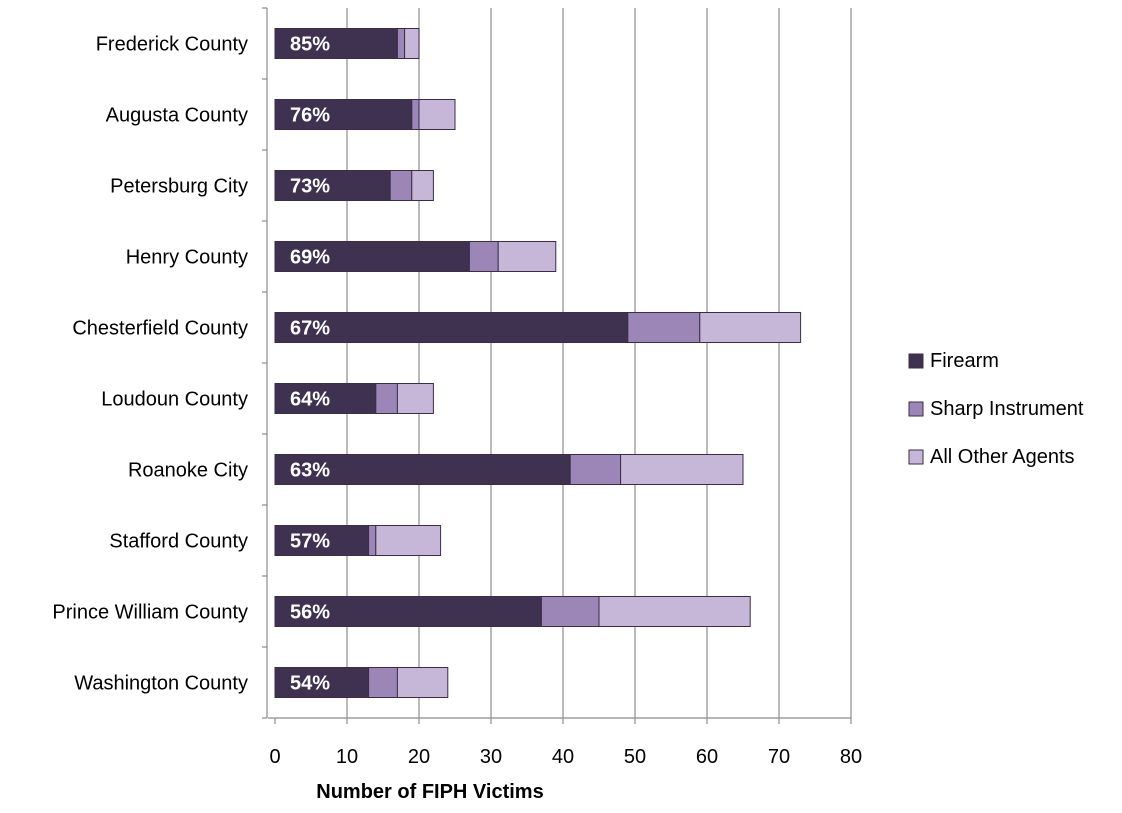 This screenshot has width=1122, height=813. I want to click on data-label: 73%, so click(310, 187).